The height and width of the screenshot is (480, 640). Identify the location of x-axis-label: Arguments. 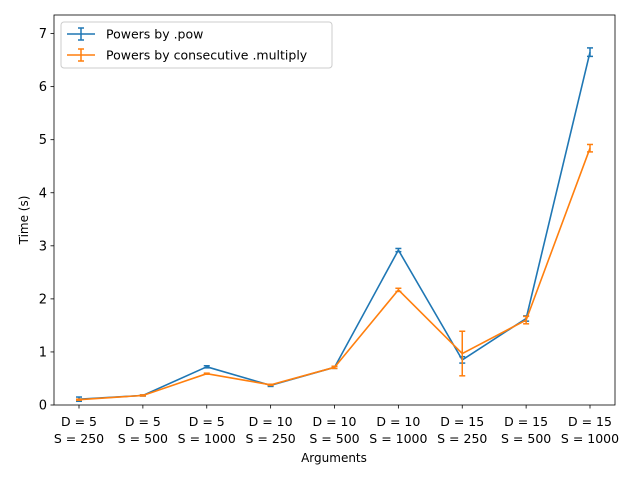
(334, 458).